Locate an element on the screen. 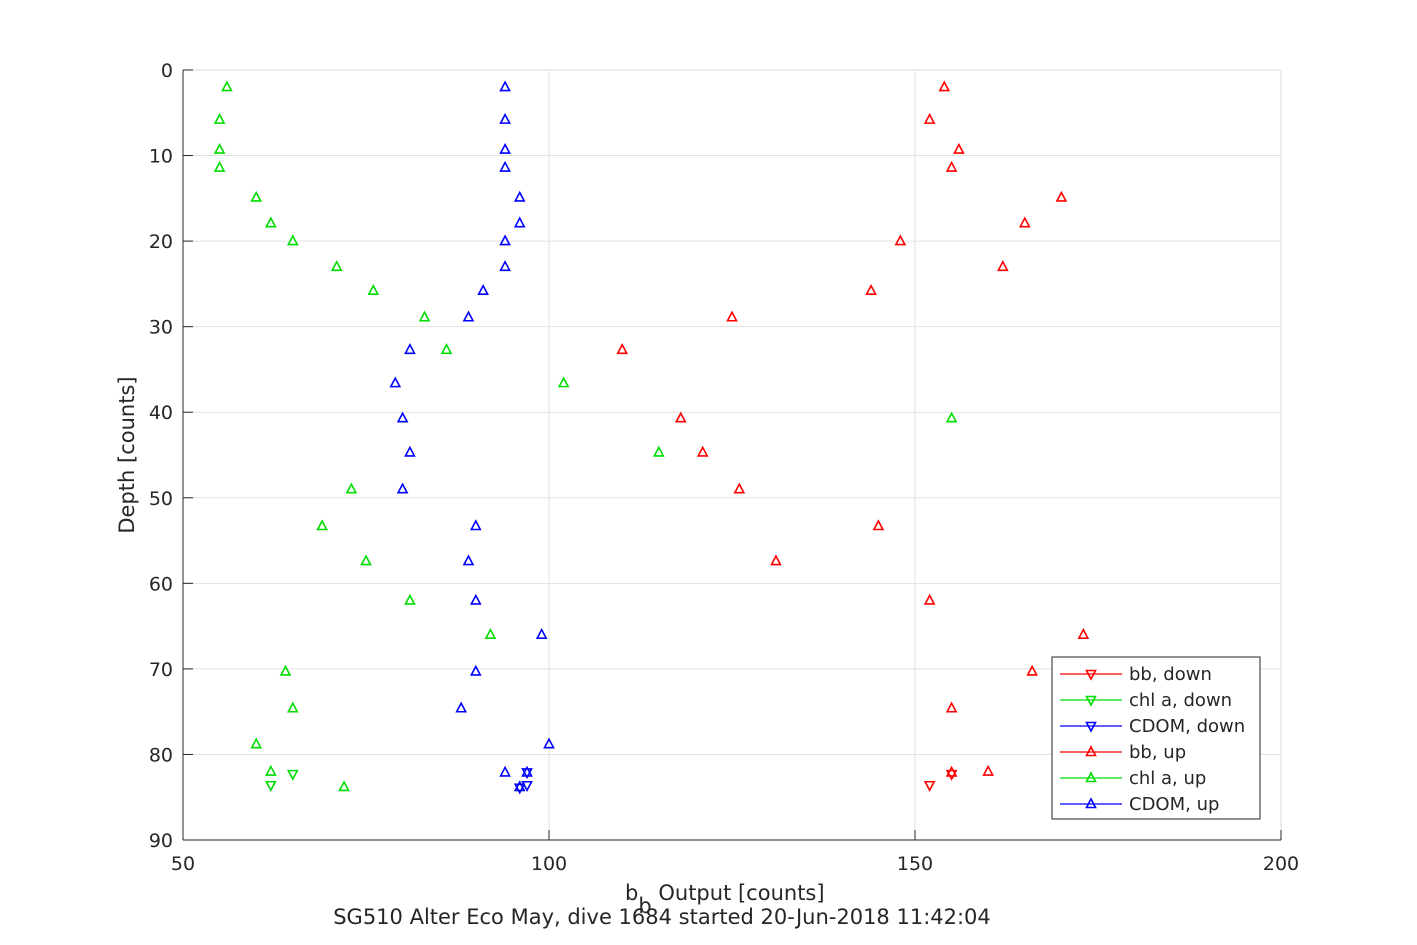 This screenshot has width=1417, height=945. legend-entry: CDOM, up is located at coordinates (1139, 804).